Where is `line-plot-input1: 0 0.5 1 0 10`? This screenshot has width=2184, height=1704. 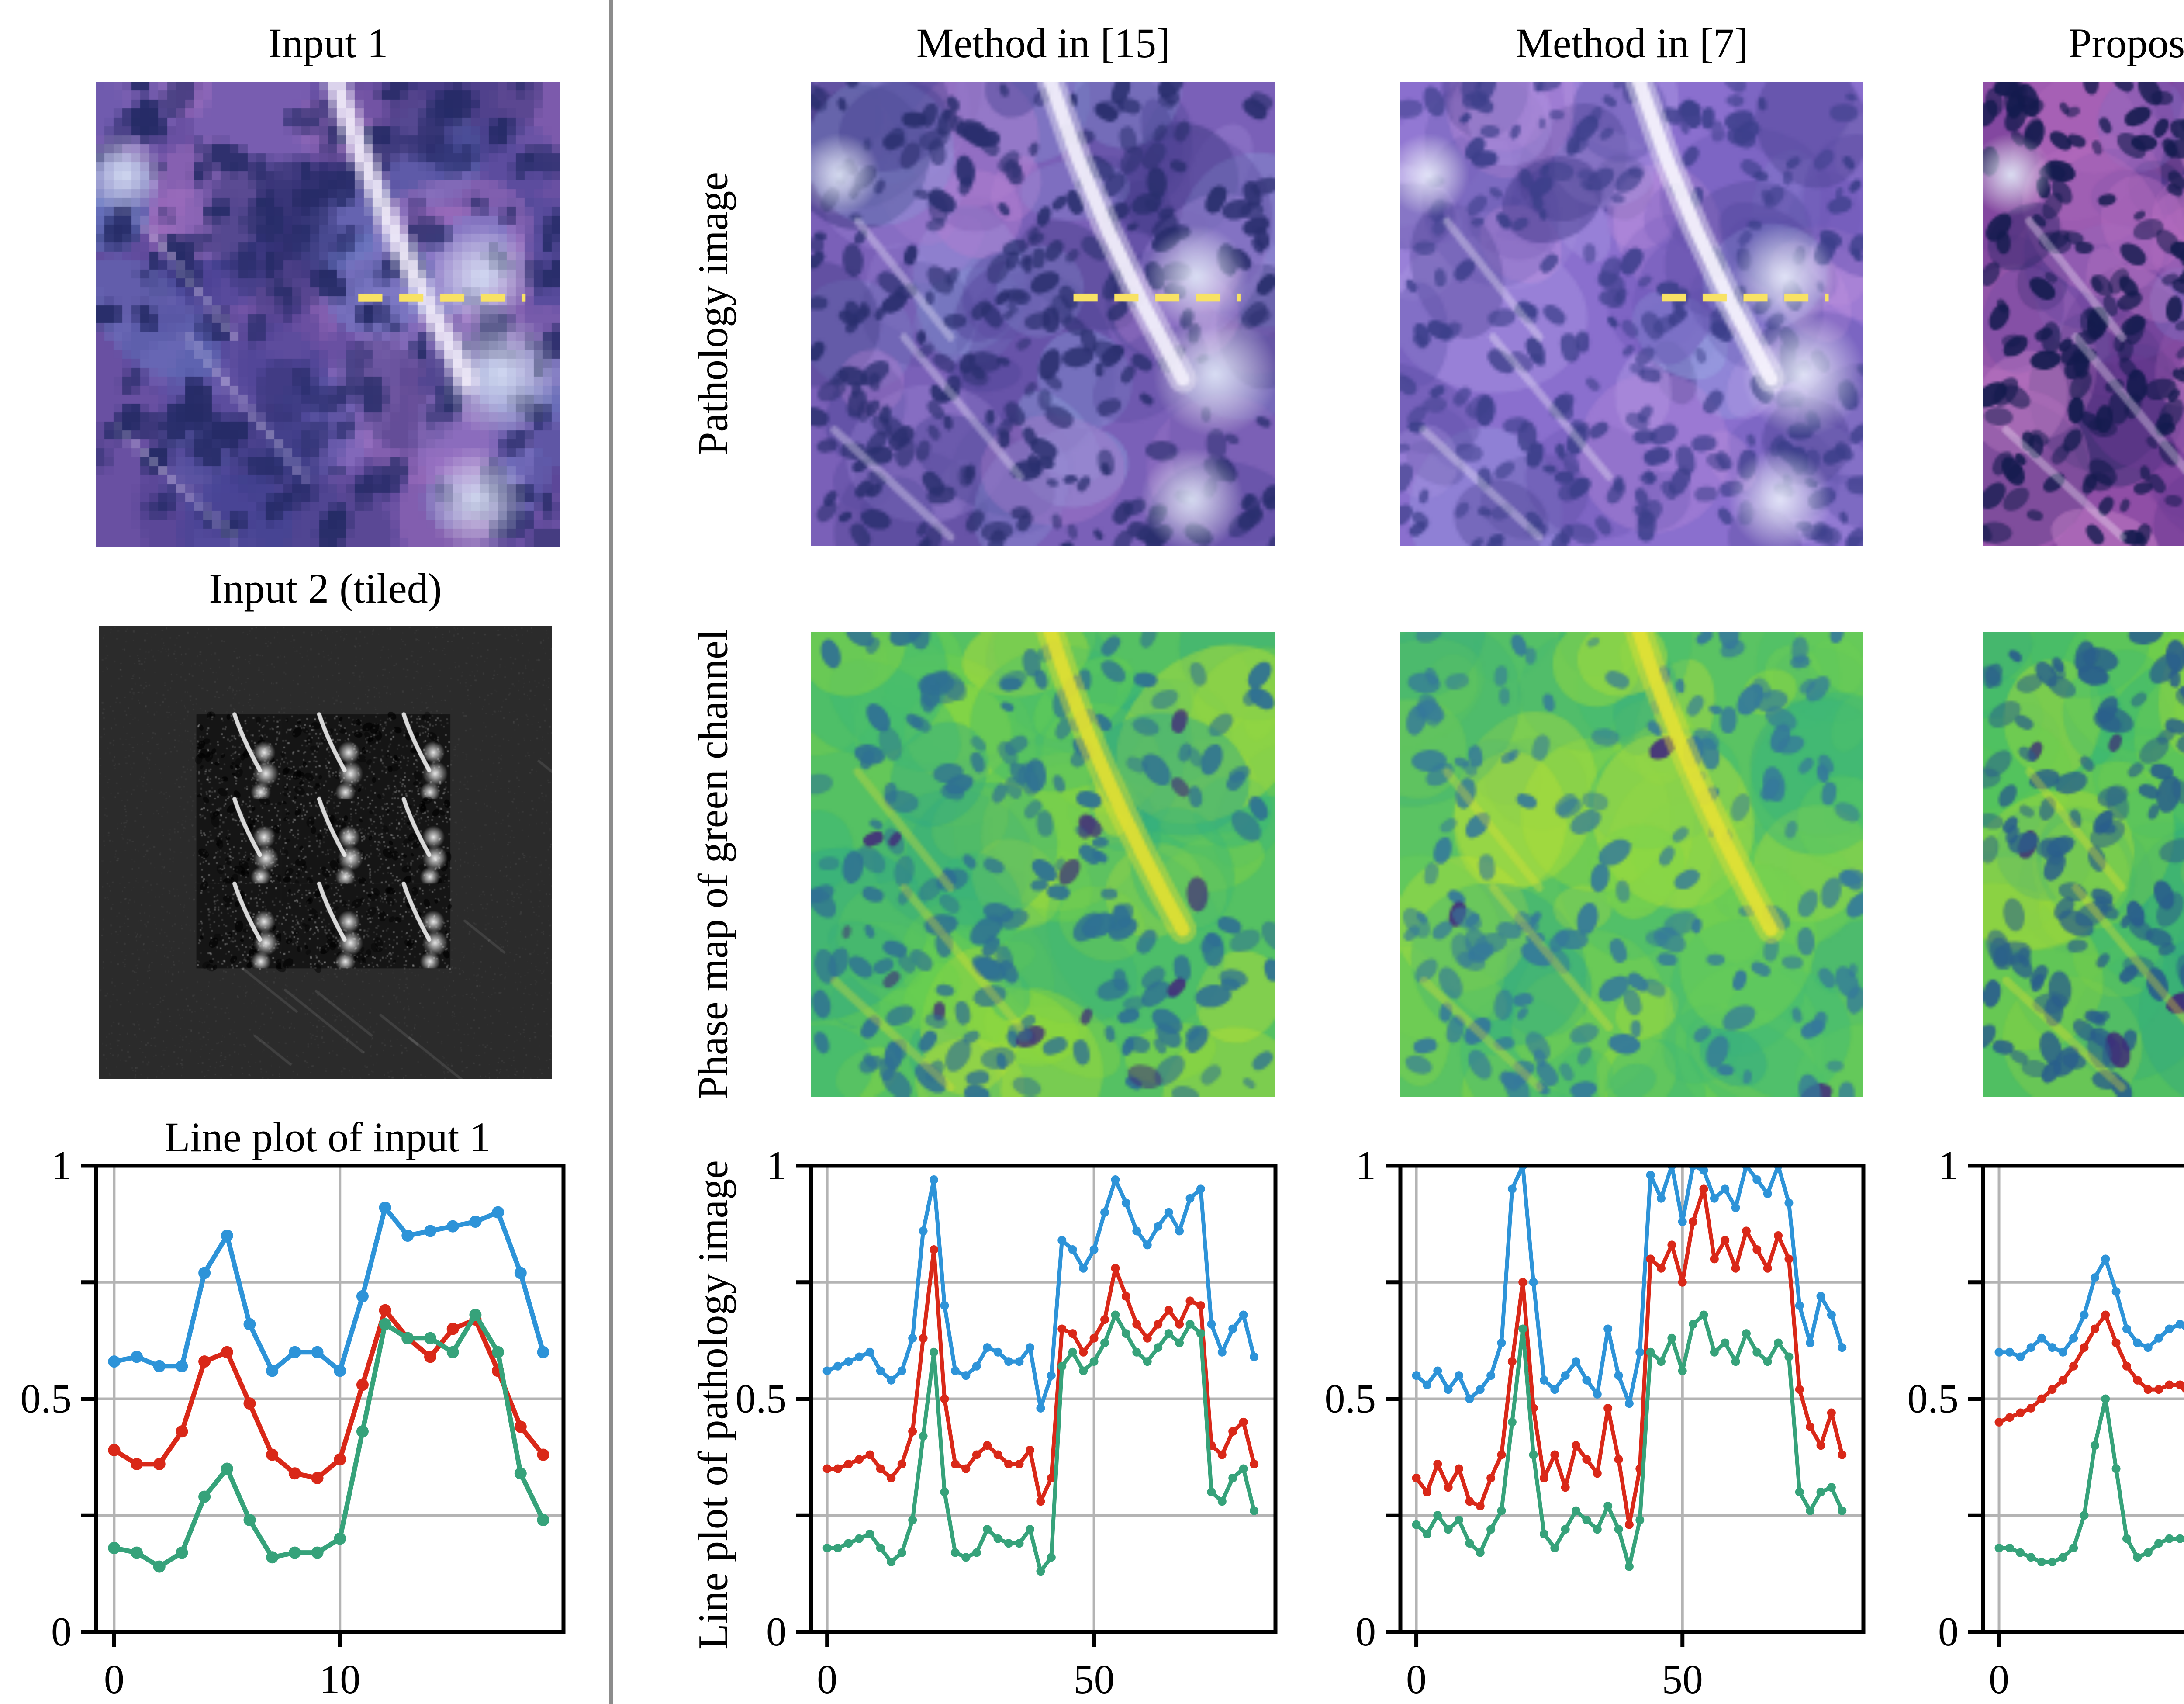
line-plot-input1: 0 0.5 1 0 10 is located at coordinates (293, 1422).